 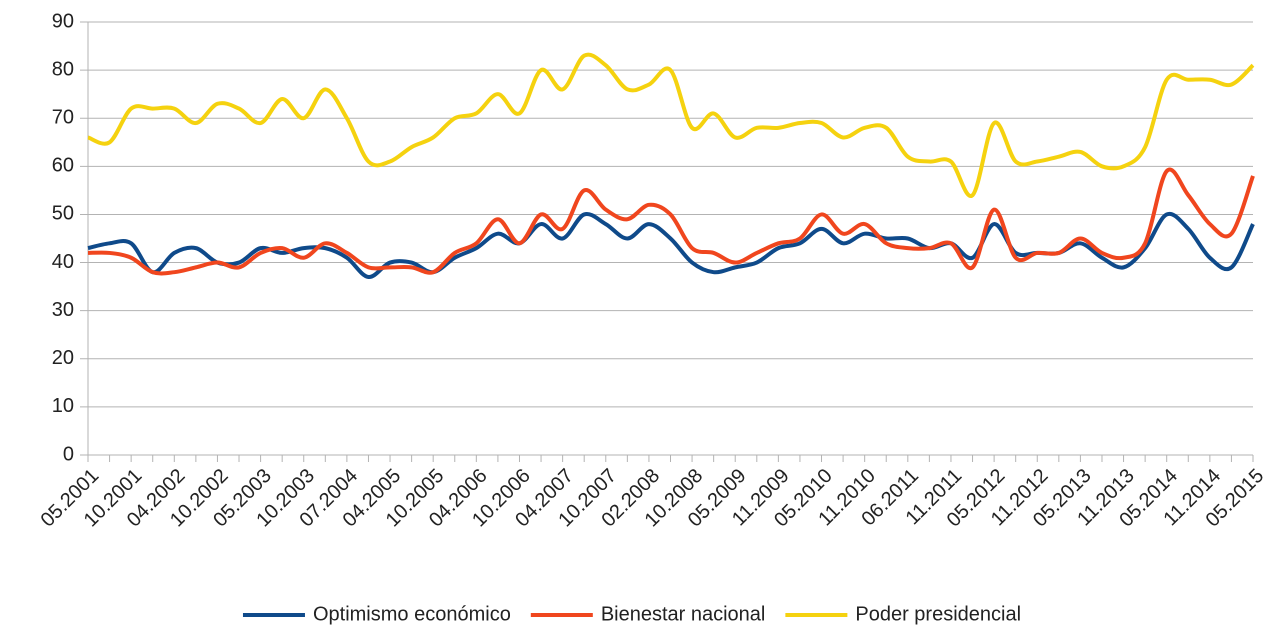 I want to click on y-tick-label: 60, so click(x=63, y=166).